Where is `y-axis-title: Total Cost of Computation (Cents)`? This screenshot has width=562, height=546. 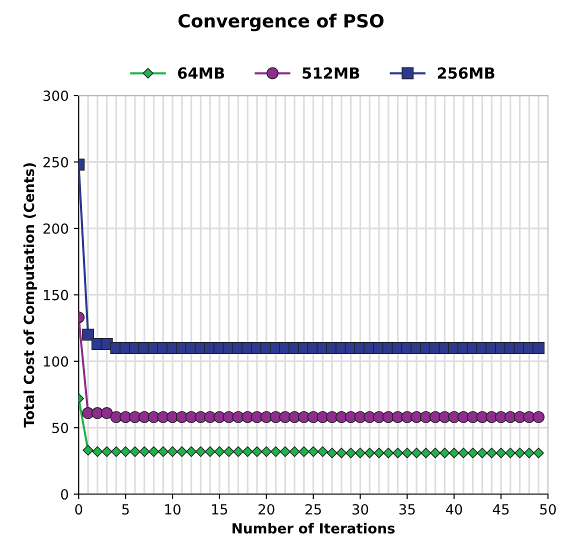 y-axis-title: Total Cost of Computation (Cents) is located at coordinates (30, 295).